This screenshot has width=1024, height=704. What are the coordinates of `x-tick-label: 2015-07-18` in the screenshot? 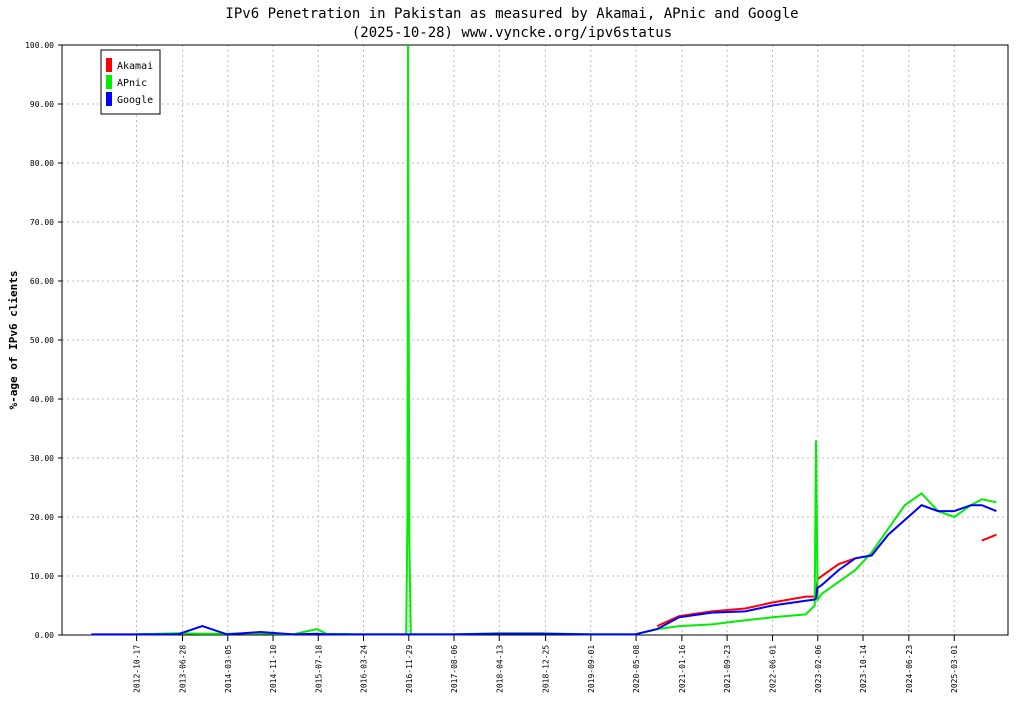 It's located at (318, 669).